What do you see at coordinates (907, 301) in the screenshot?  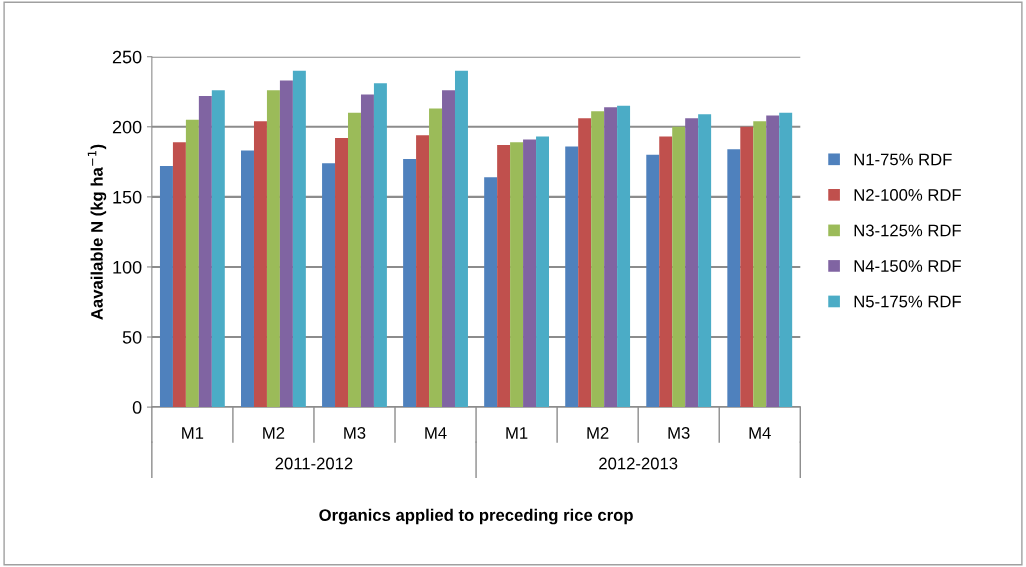 I see `legend-label: N5-175% RDF` at bounding box center [907, 301].